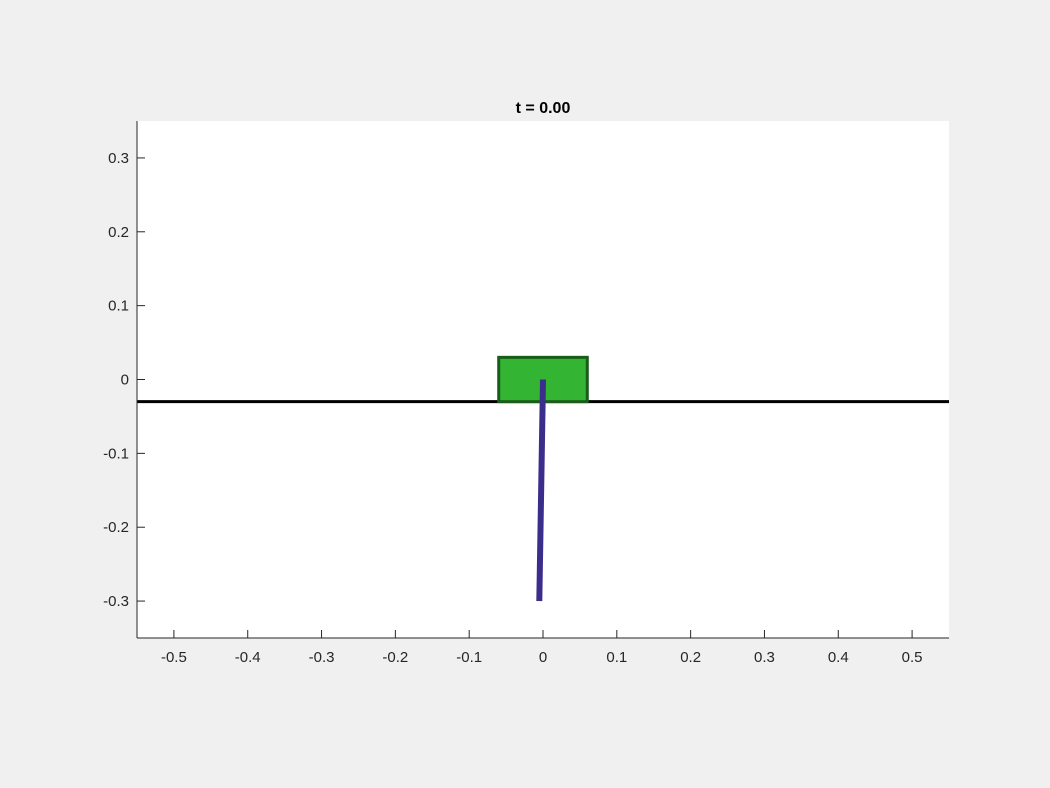  Describe the element at coordinates (912, 657) in the screenshot. I see `x-tick-label: 0.5` at that location.